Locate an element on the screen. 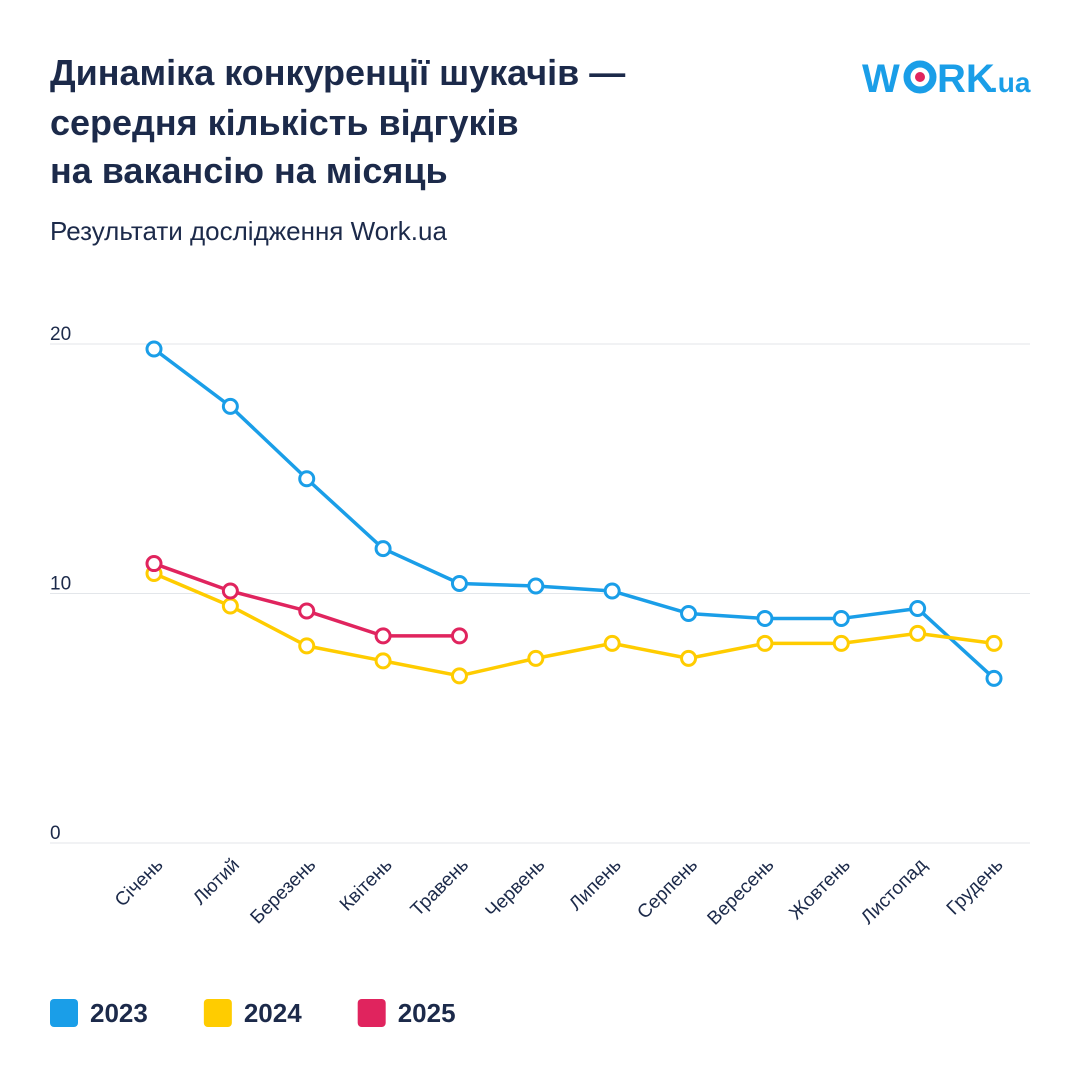 This screenshot has height=1080, width=1080. x-tick-label: Вересень is located at coordinates (741, 892).